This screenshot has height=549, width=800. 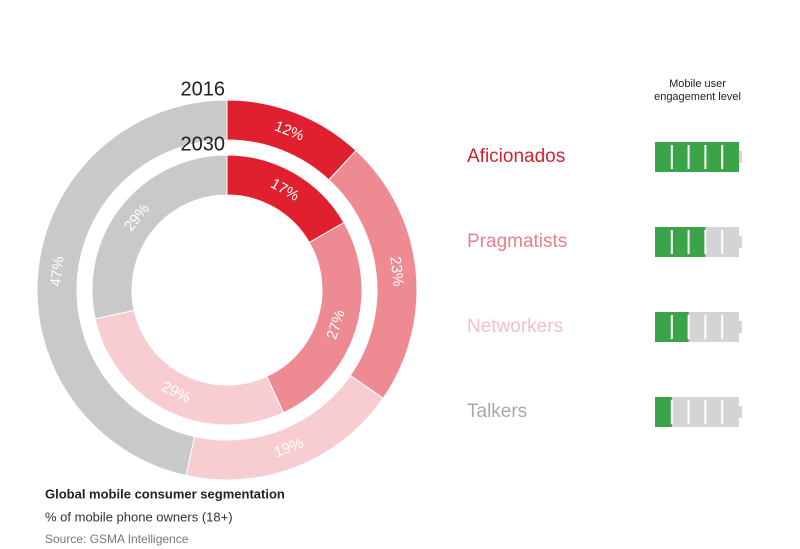 What do you see at coordinates (117, 539) in the screenshot?
I see `source: Source: GSMA Intelligence` at bounding box center [117, 539].